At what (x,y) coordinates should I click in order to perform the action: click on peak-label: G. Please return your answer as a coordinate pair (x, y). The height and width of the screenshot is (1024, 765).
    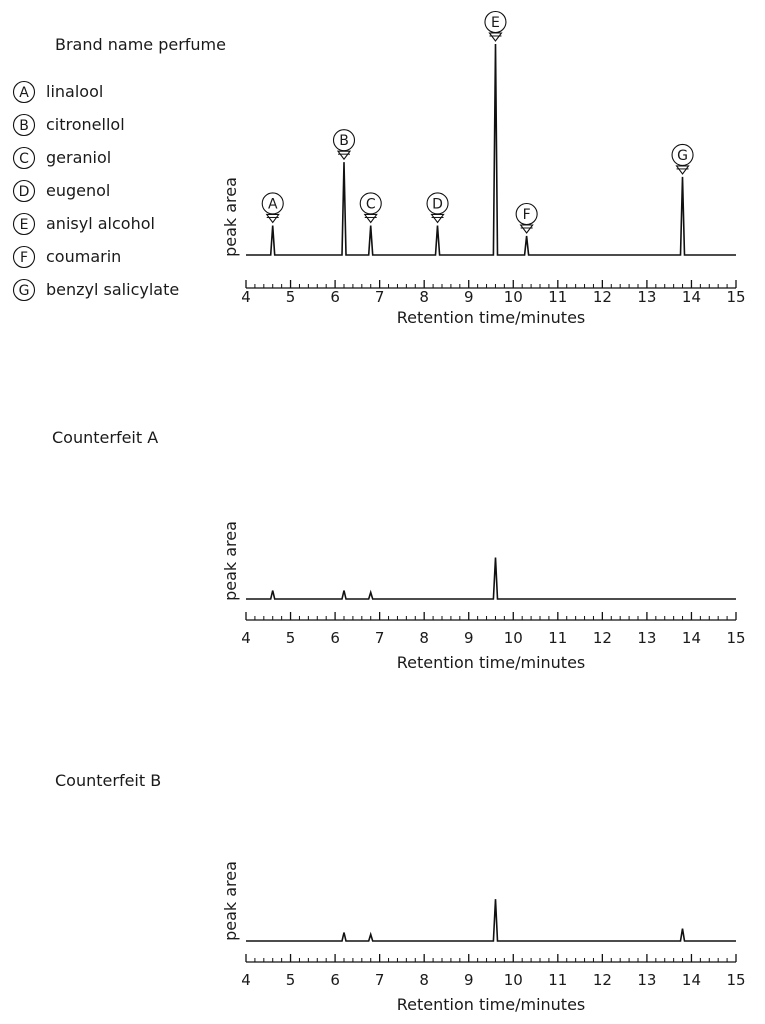
    Looking at the image, I should click on (682, 156).